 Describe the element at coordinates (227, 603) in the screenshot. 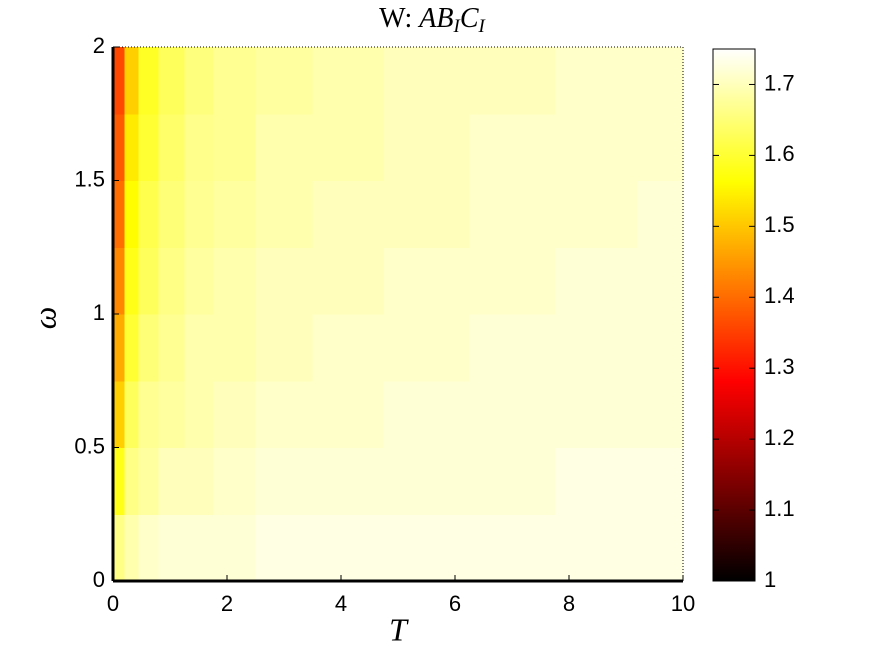

I see `x-tick-label: 2` at that location.